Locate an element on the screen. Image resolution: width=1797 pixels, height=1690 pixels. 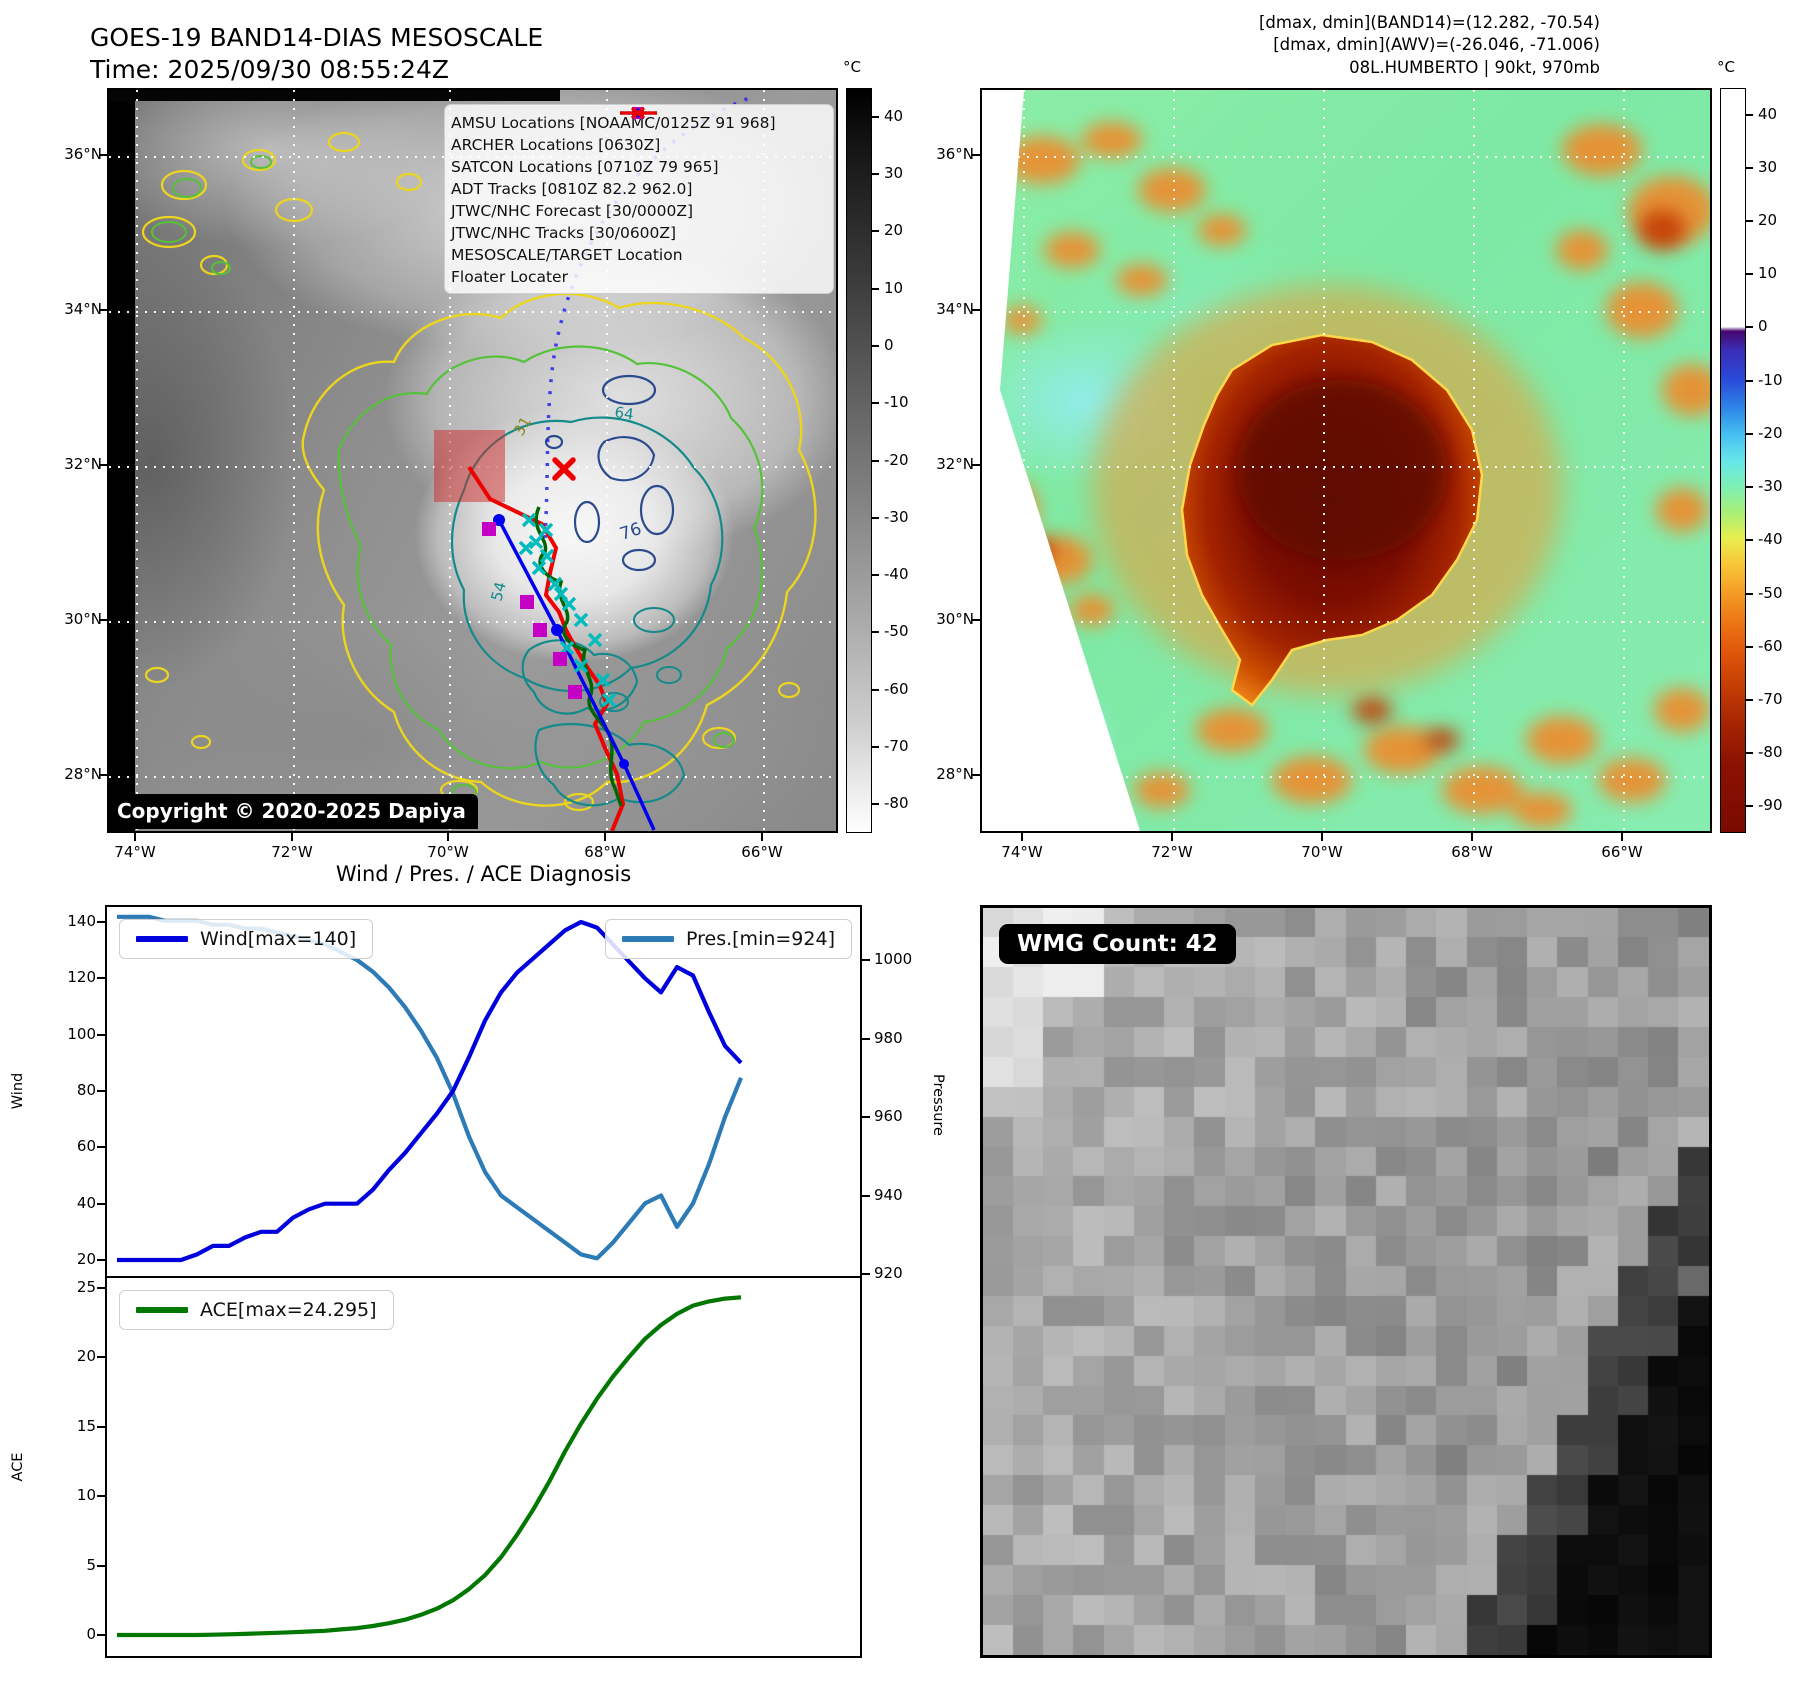
wind-line-swatch is located at coordinates (162, 939).